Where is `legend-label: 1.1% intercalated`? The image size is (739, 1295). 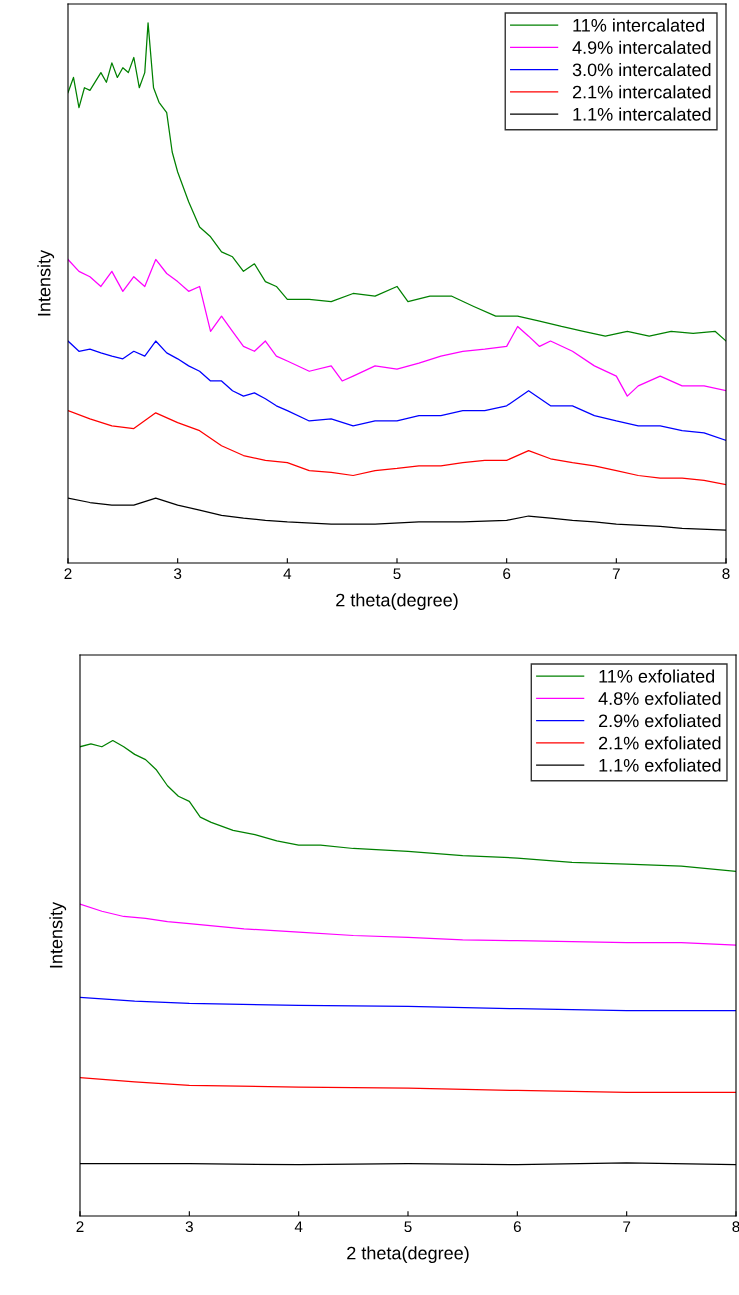 legend-label: 1.1% intercalated is located at coordinates (642, 114).